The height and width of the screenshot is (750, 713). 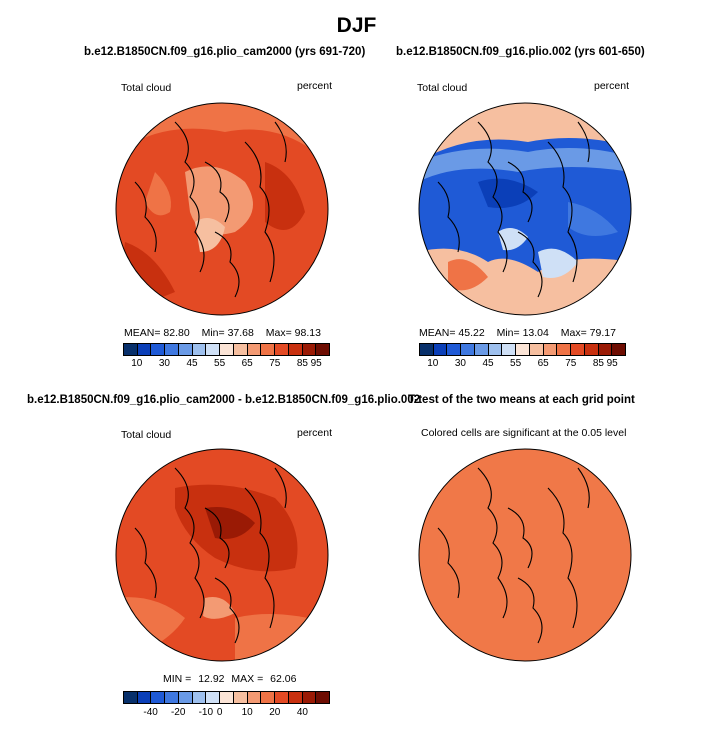 What do you see at coordinates (525, 209) in the screenshot?
I see `panel2-map` at bounding box center [525, 209].